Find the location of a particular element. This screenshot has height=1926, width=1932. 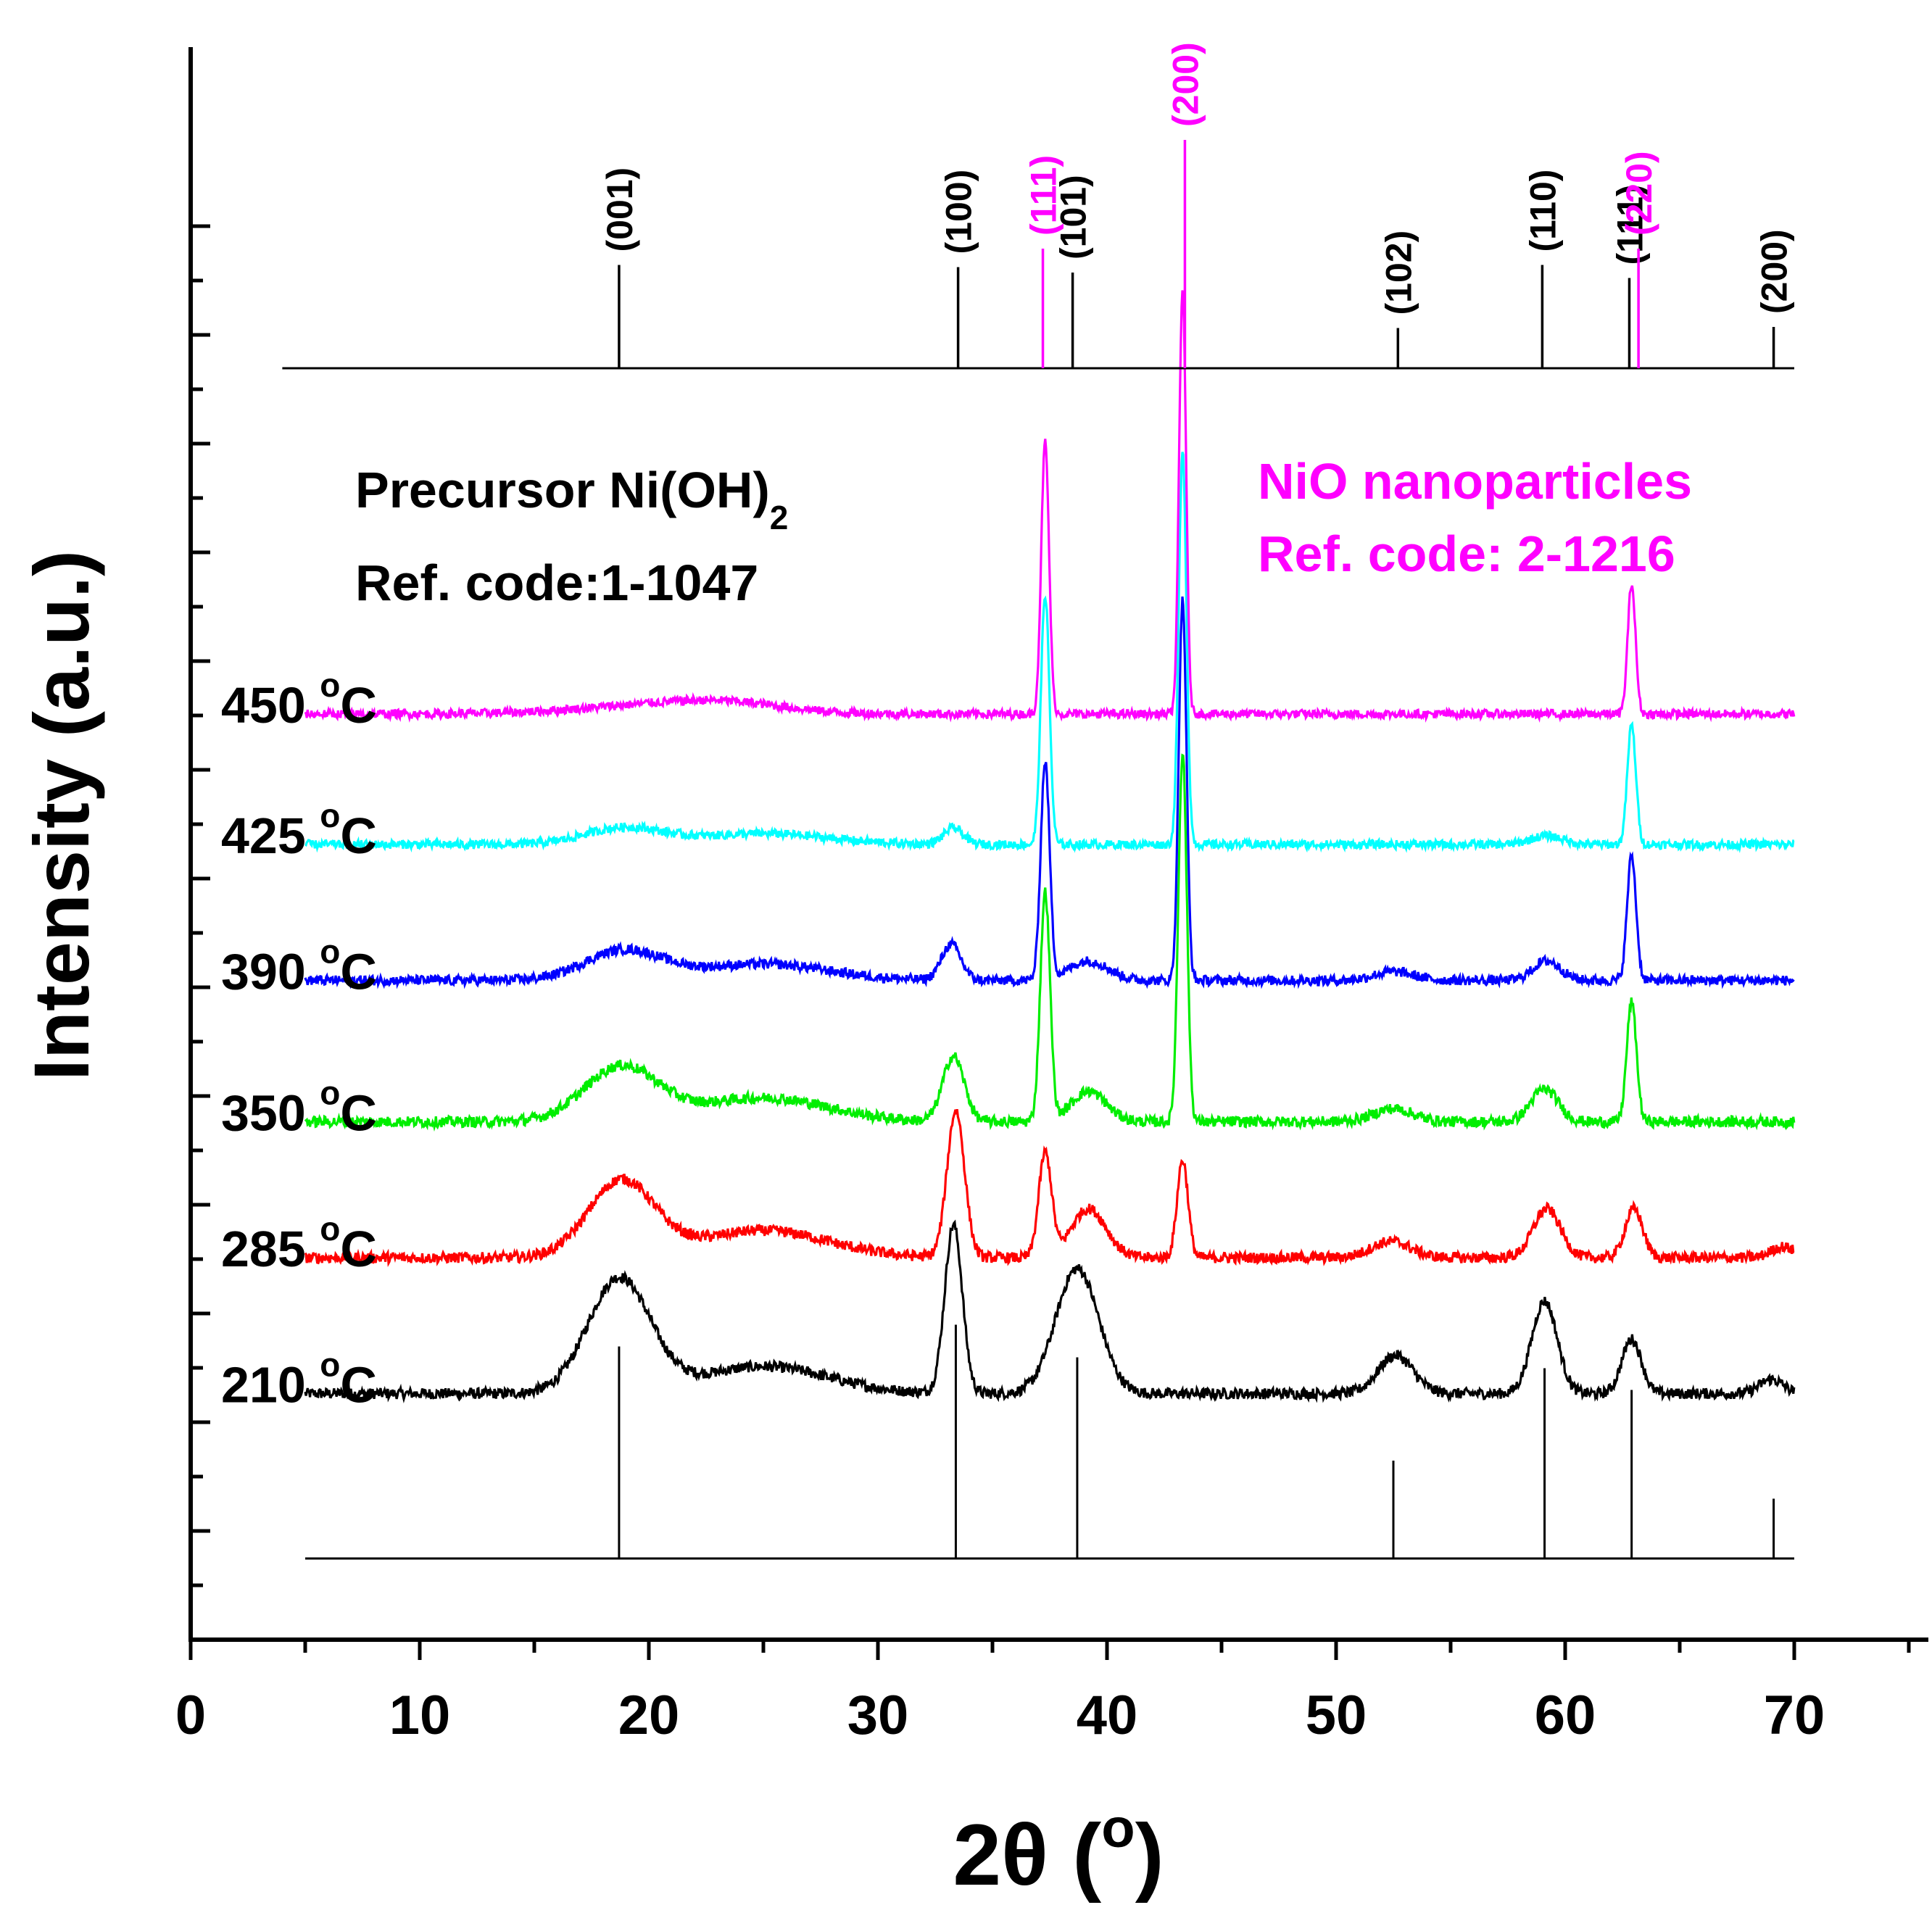

top-reference-label-1: (100) is located at coordinates (959, 212).